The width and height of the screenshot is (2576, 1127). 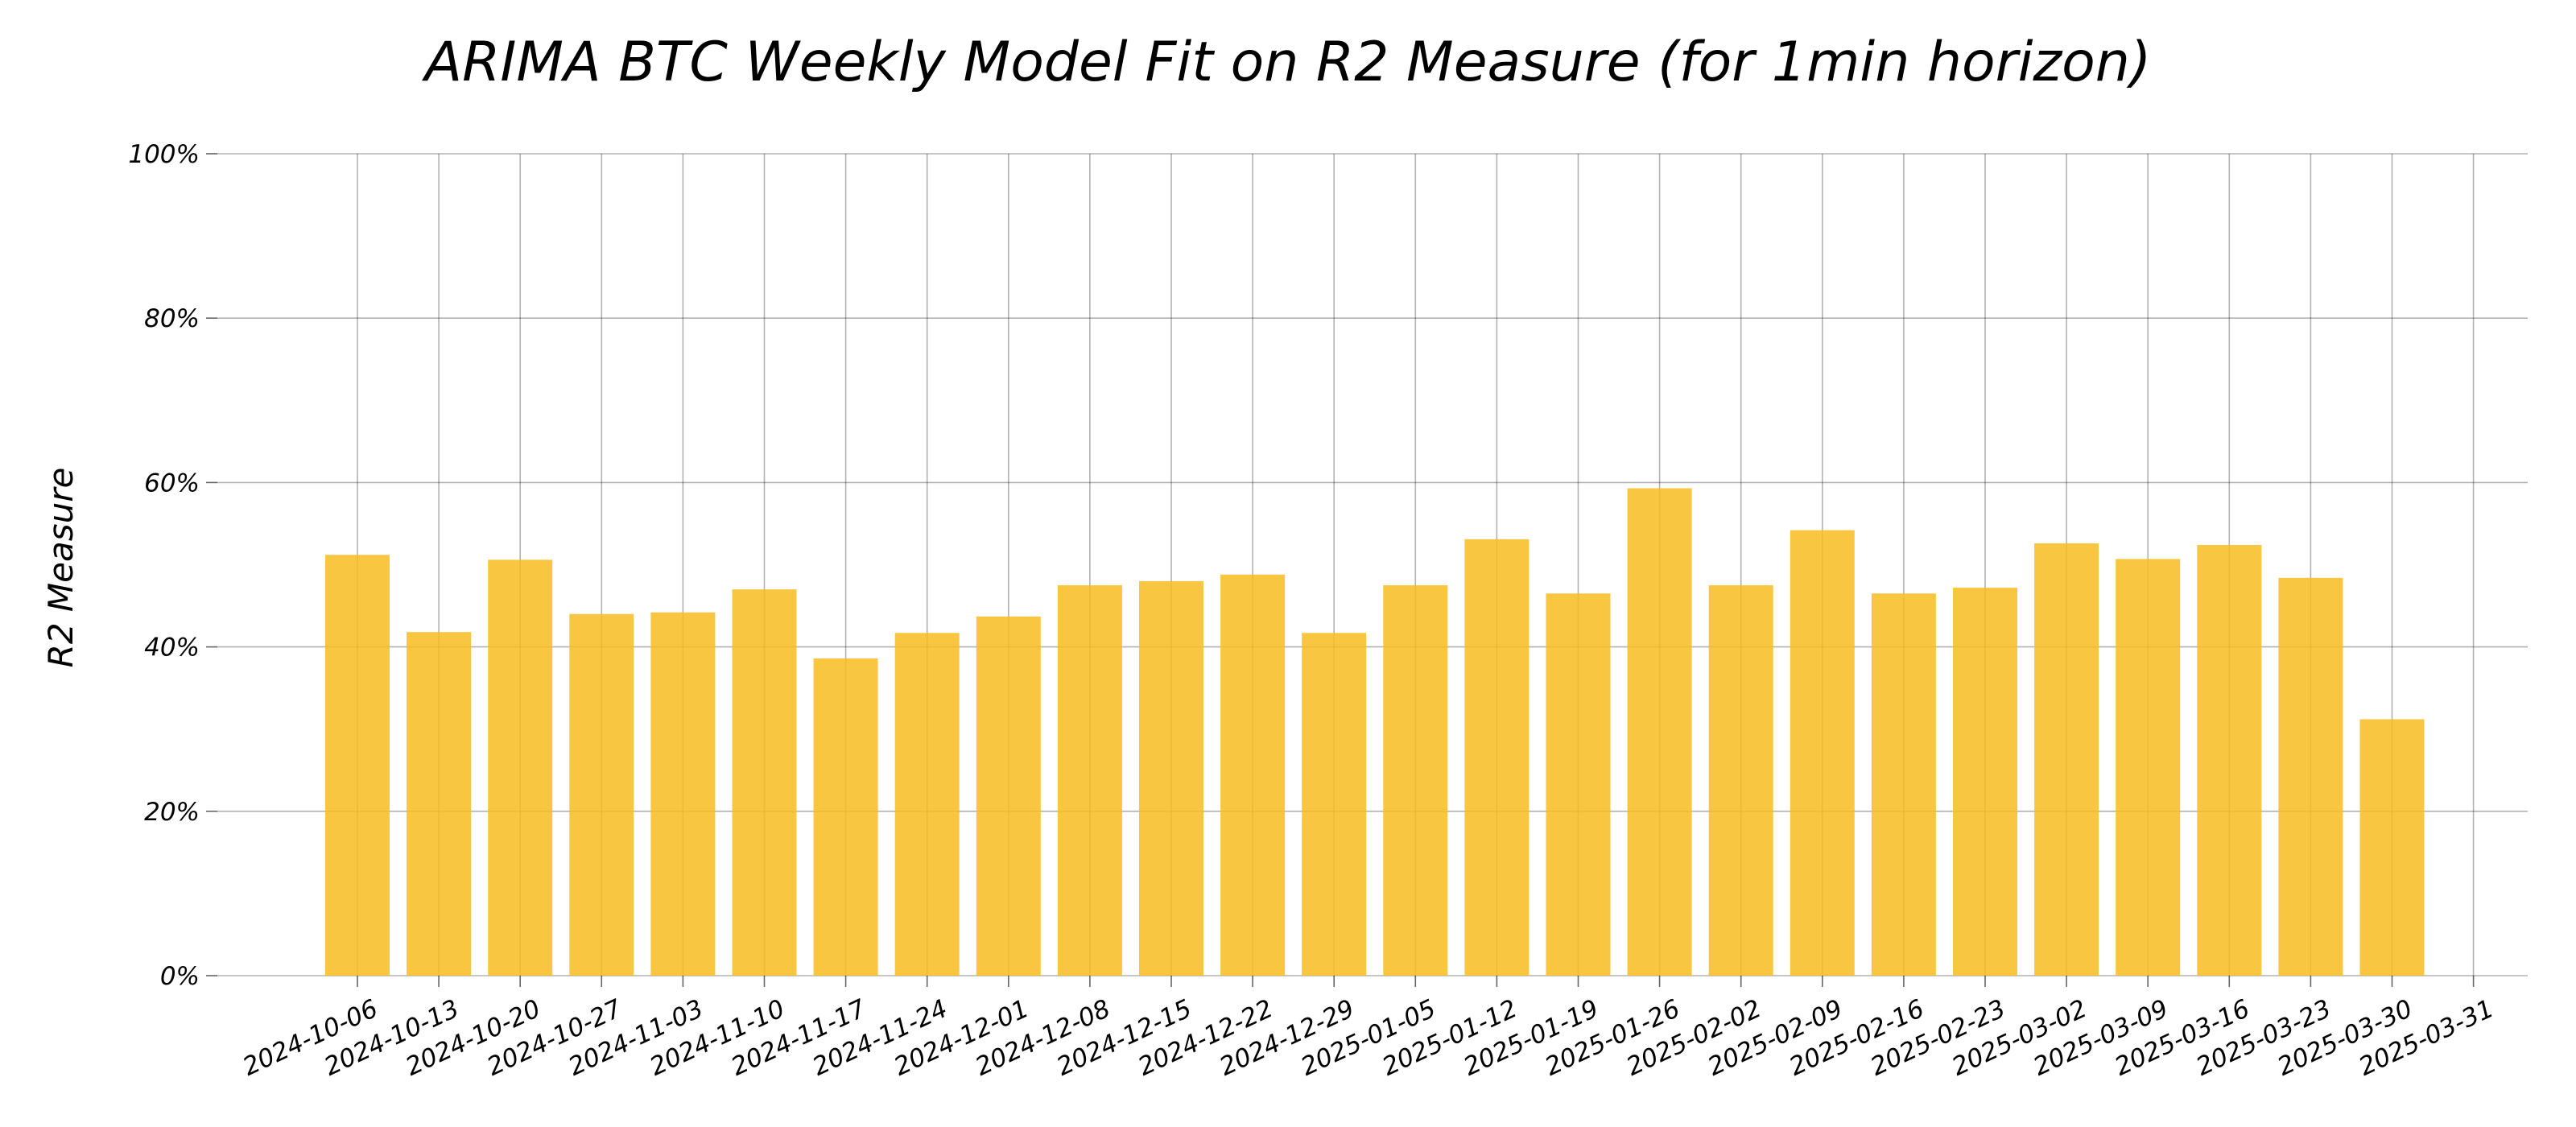 What do you see at coordinates (172, 565) in the screenshot?
I see `y-axis-ticks: 0% 20% 40% 60% 80% 100%` at bounding box center [172, 565].